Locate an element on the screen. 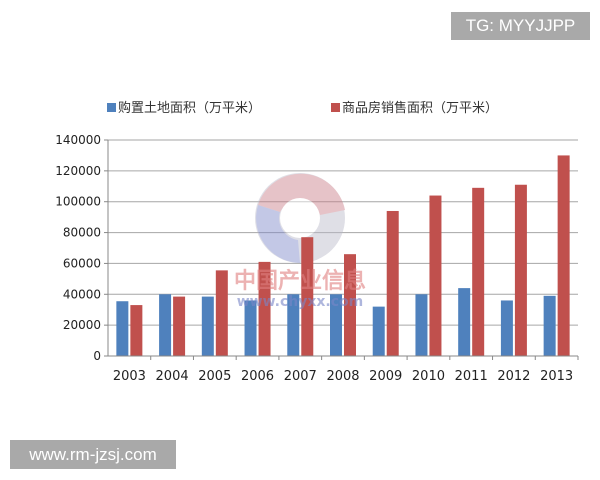 The image size is (600, 480). legend-swatch-land is located at coordinates (111, 107).